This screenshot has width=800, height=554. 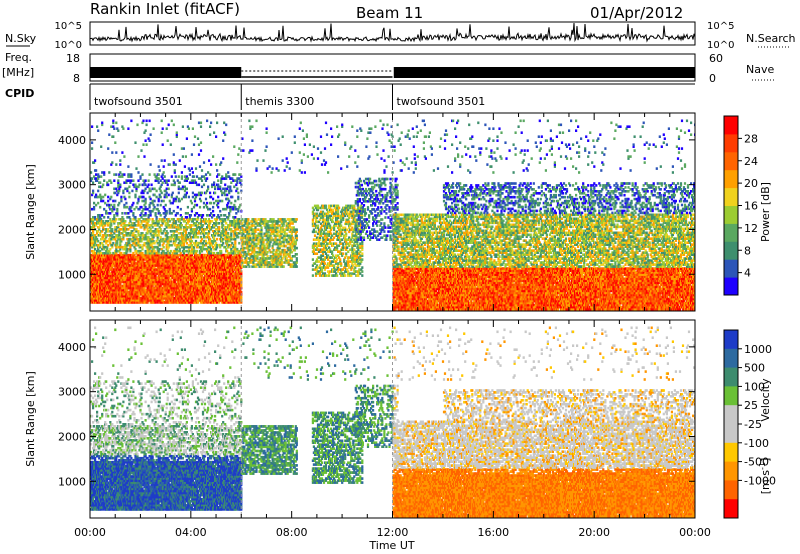 I want to click on date-label: 01/Apr/2012, so click(x=636, y=13).